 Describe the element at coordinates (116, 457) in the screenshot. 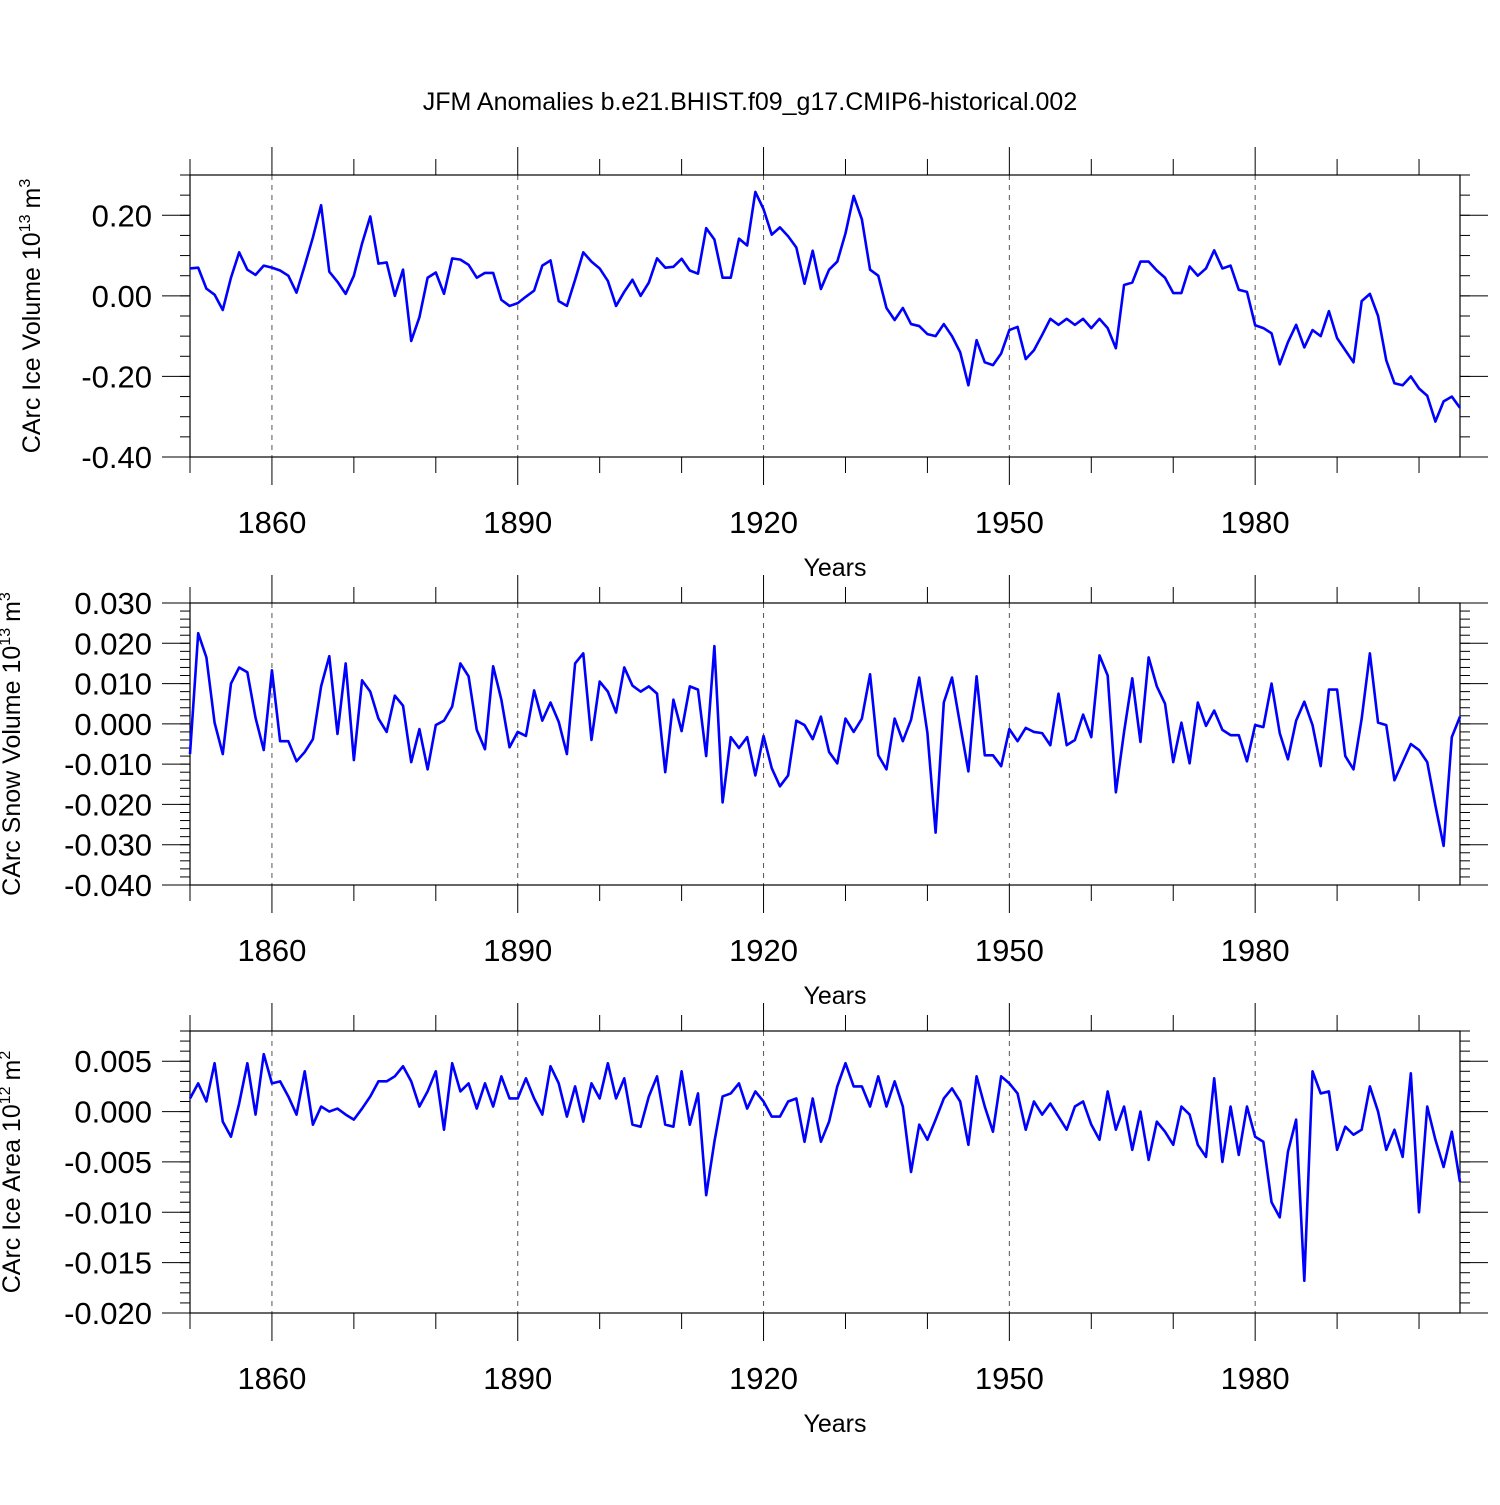

I see `y-tick-label: -0.40` at that location.